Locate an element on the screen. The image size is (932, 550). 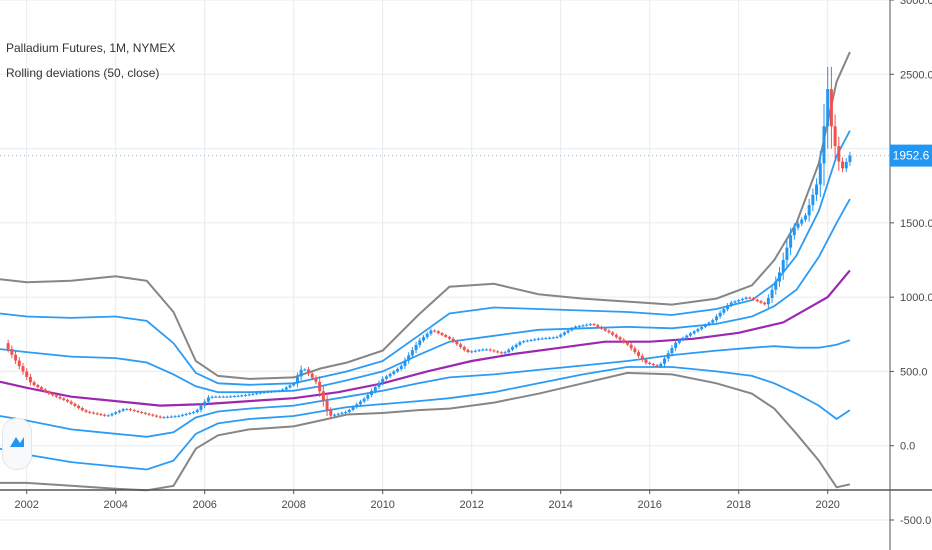
x-tick-label: 2004 is located at coordinates (115, 505).